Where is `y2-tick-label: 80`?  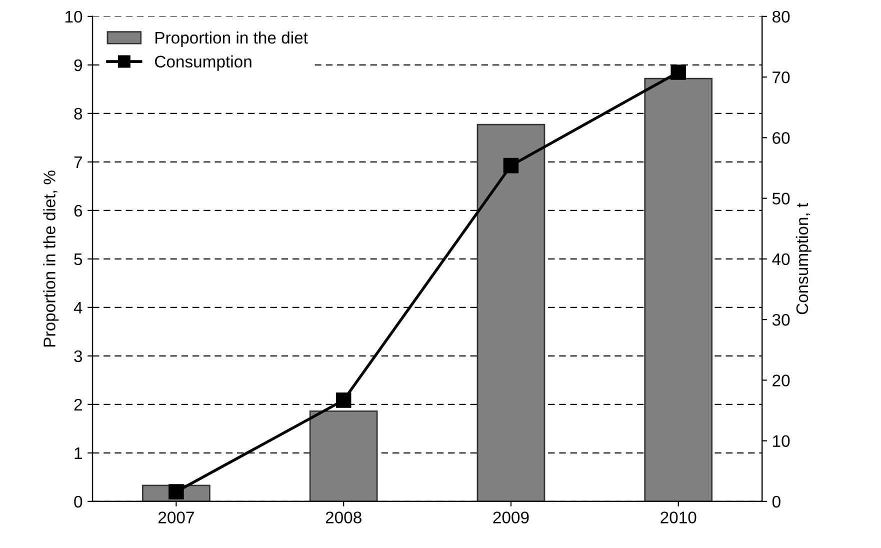
y2-tick-label: 80 is located at coordinates (781, 16).